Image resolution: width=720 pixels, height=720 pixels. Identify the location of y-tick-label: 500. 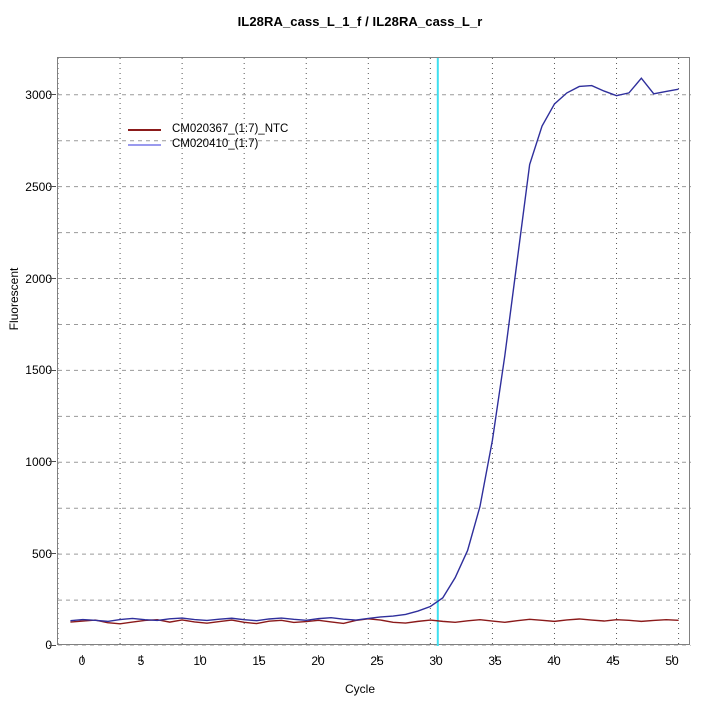
(41, 554).